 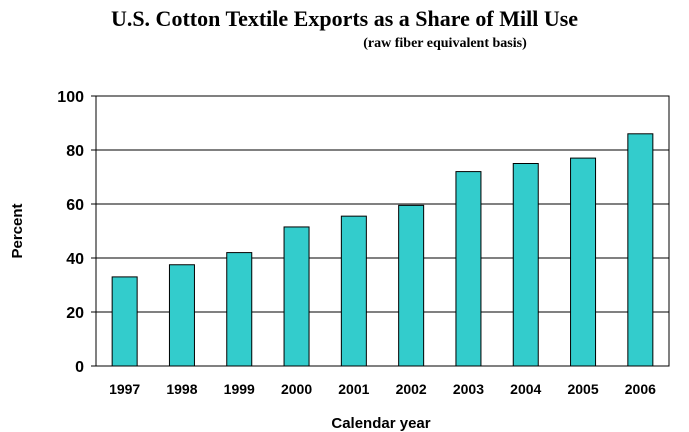 I want to click on tick-marks, so click(x=93, y=231).